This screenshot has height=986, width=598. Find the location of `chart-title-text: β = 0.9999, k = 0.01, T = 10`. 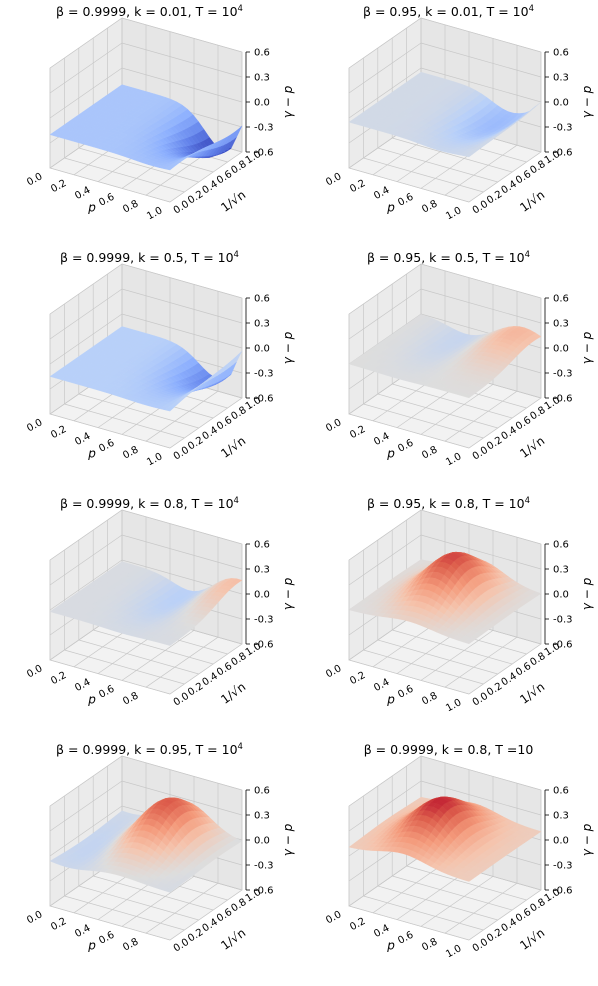

chart-title-text: β = 0.9999, k = 0.01, T = 10 is located at coordinates (147, 12).